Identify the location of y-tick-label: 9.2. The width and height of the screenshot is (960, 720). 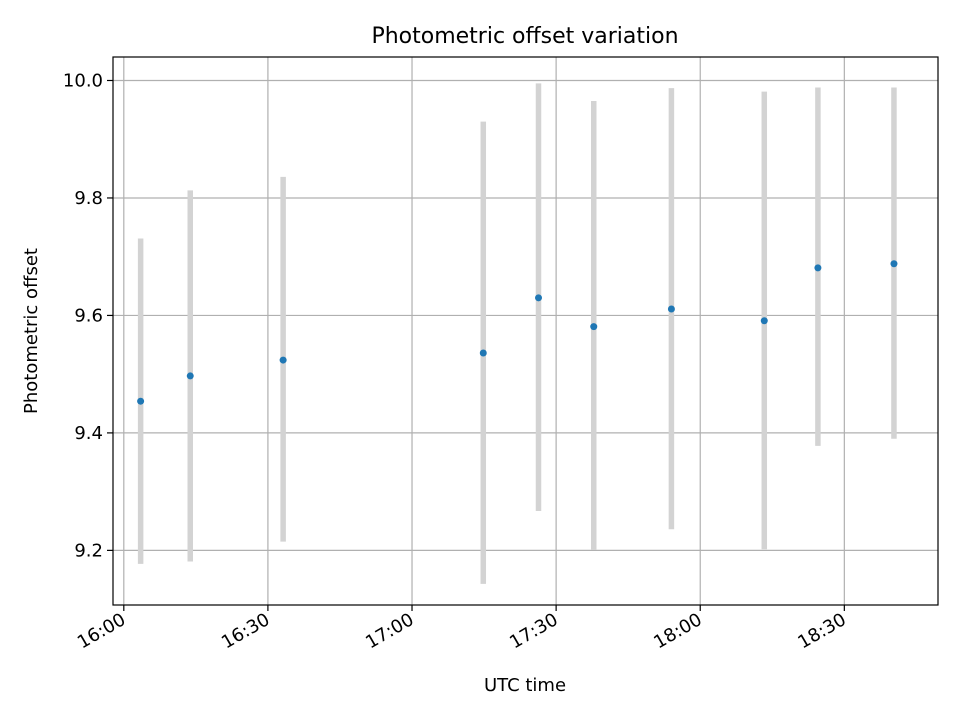
(88, 550).